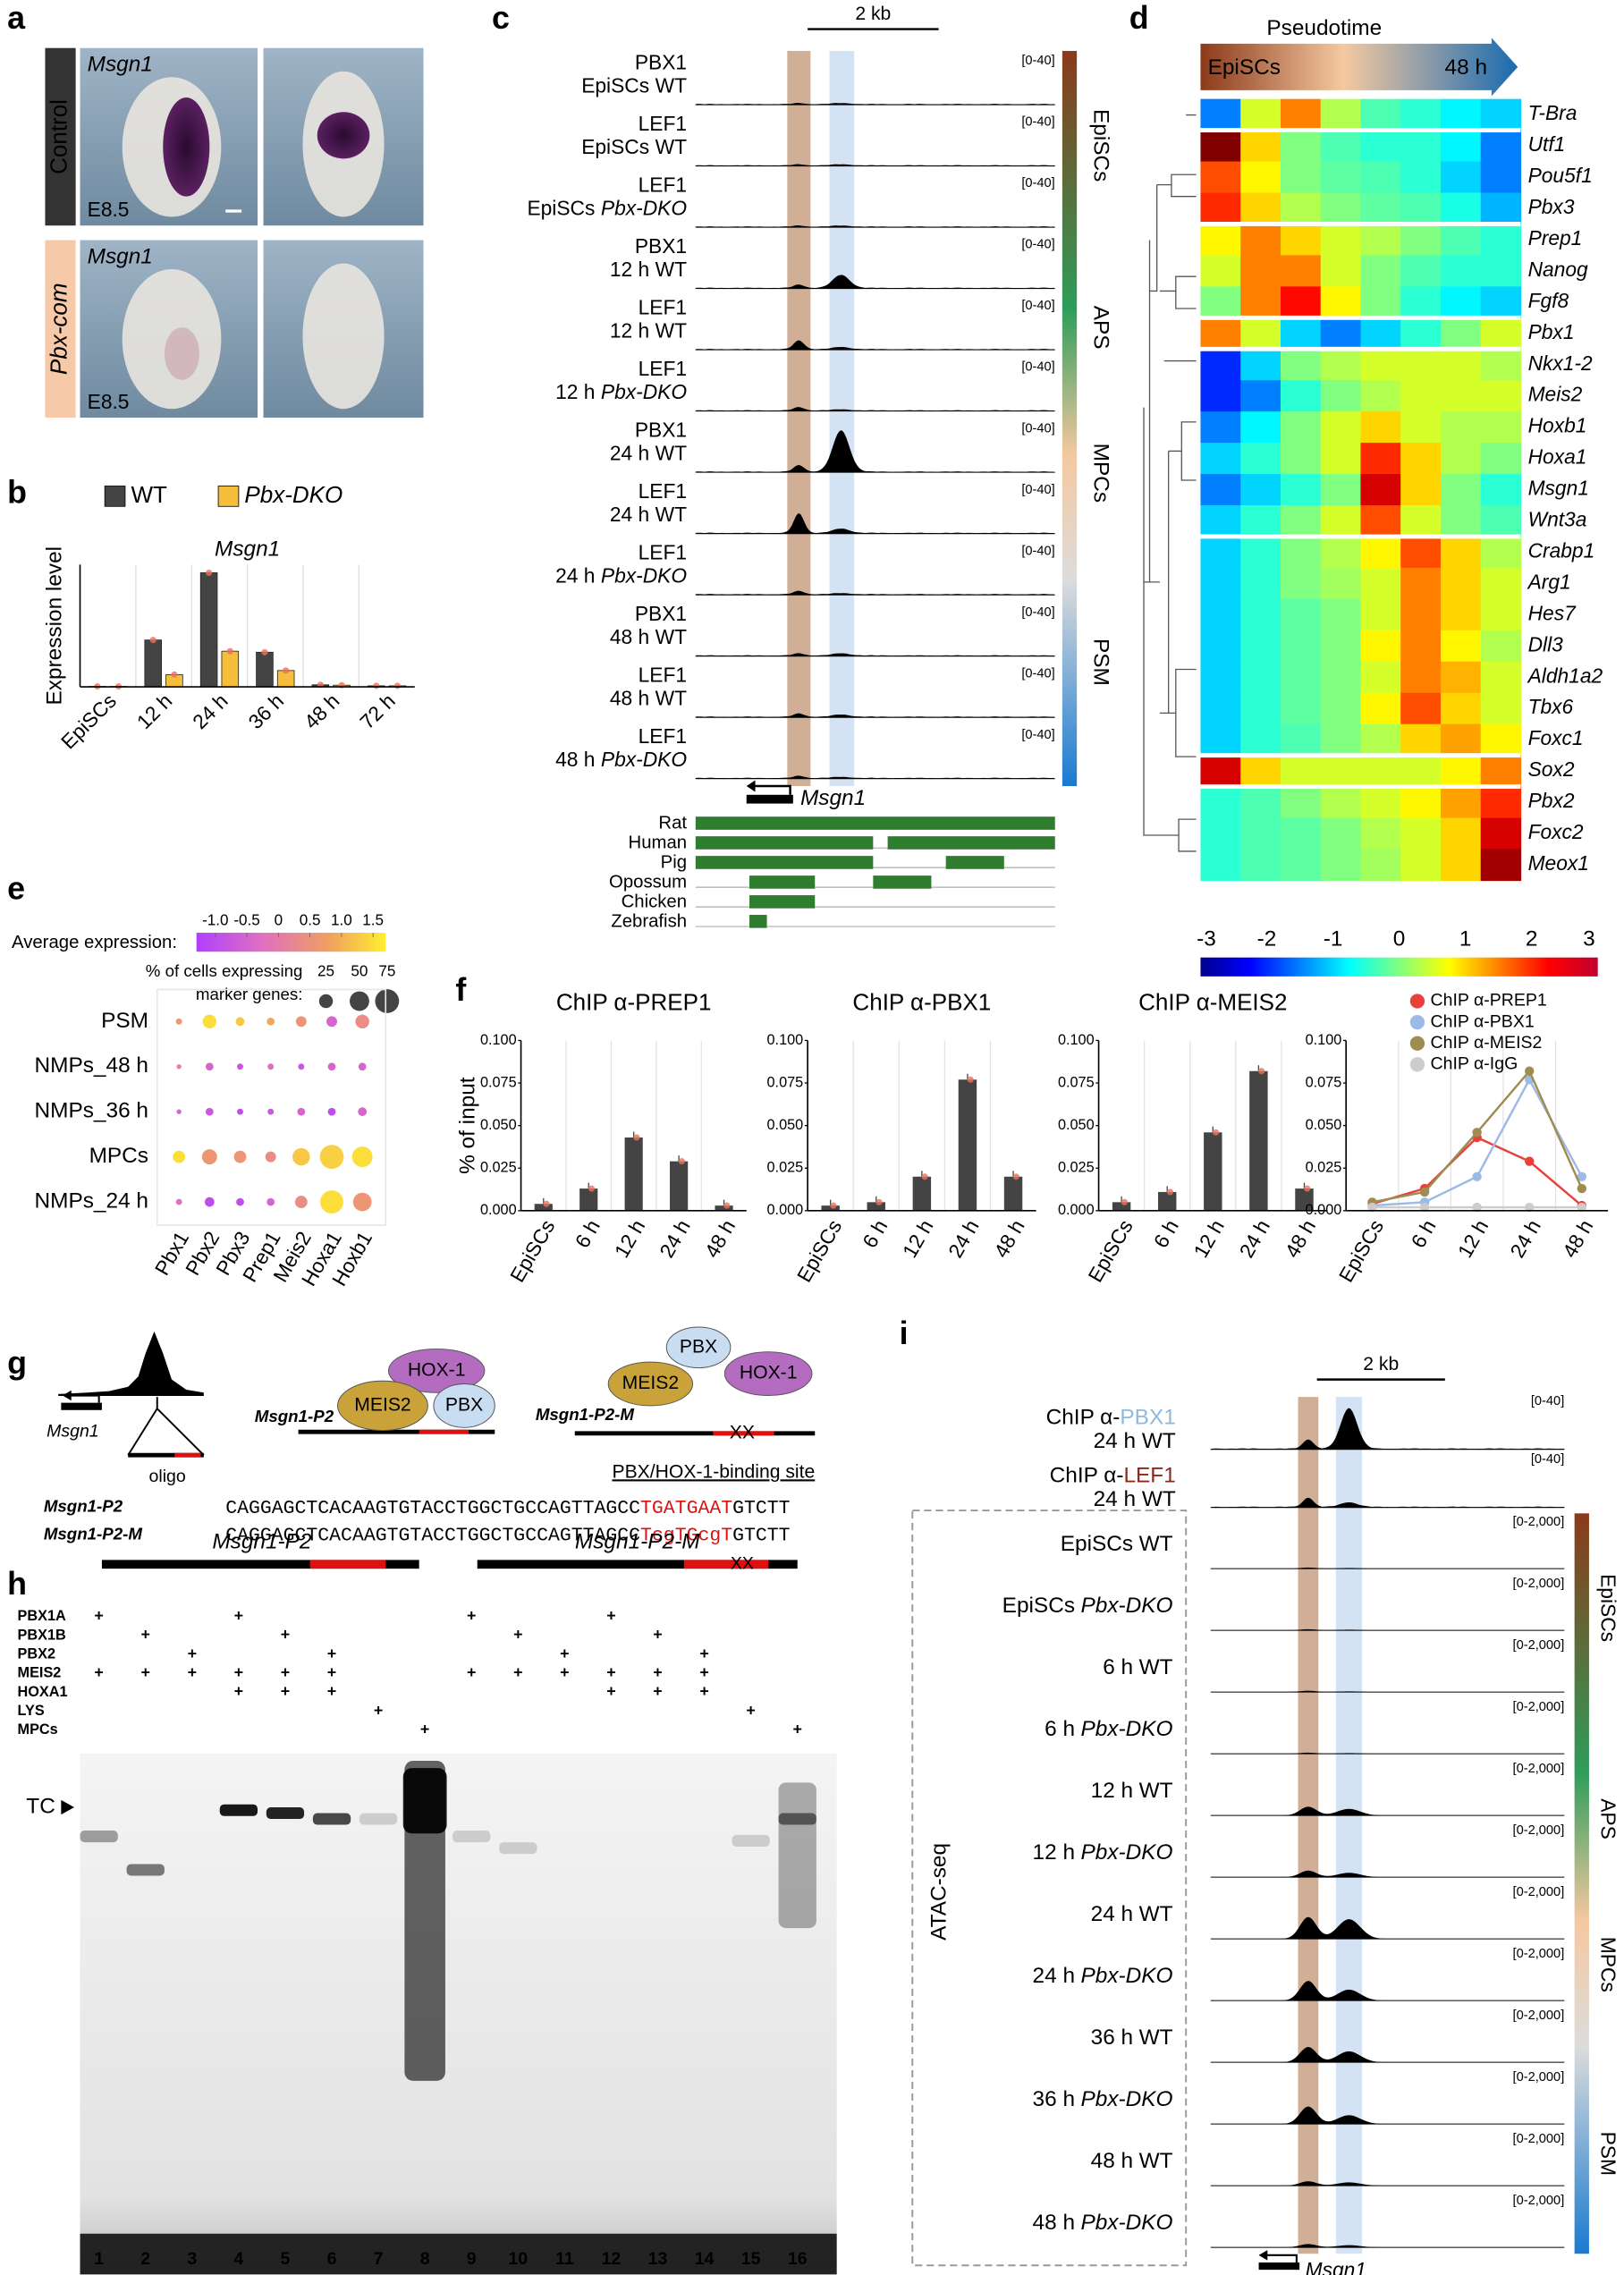  I want to click on panel-letter: d, so click(1139, 18).